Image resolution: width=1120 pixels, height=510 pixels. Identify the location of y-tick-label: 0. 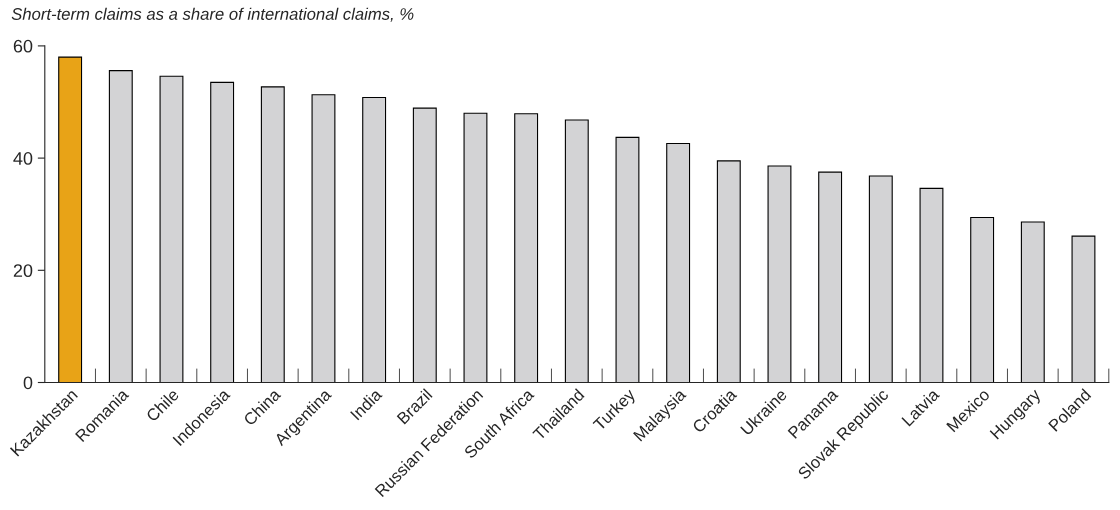
(28, 383).